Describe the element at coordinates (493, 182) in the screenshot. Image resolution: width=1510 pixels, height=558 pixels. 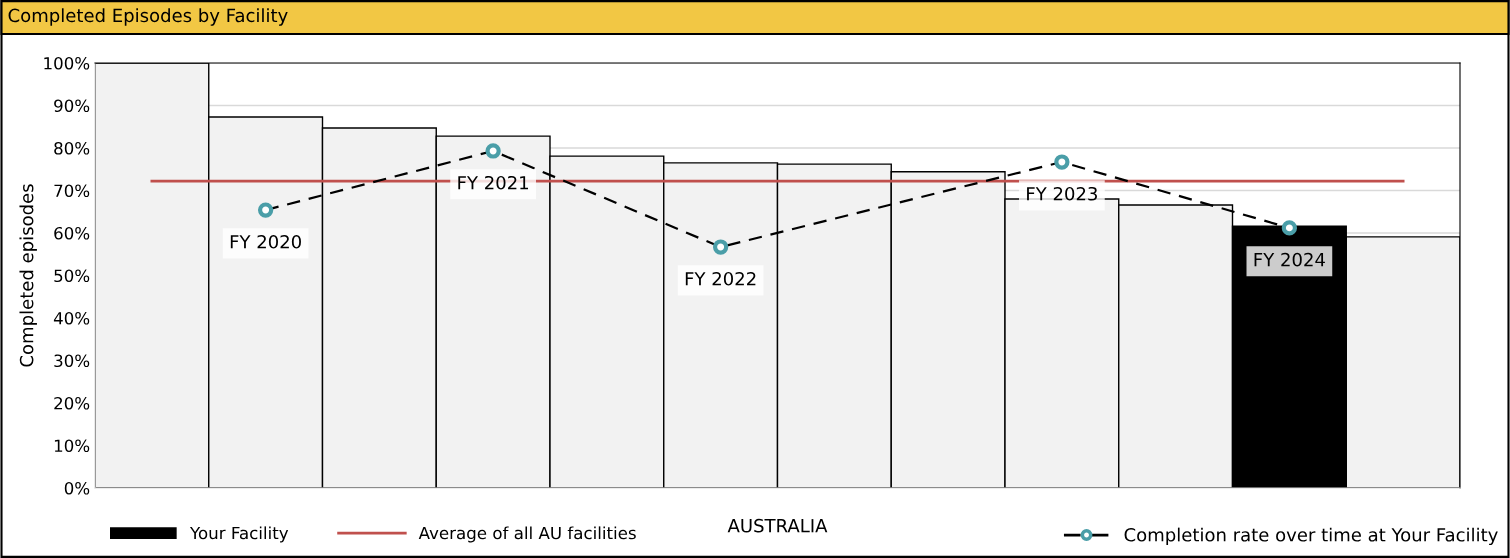
I see `data-label: FY 2021` at that location.